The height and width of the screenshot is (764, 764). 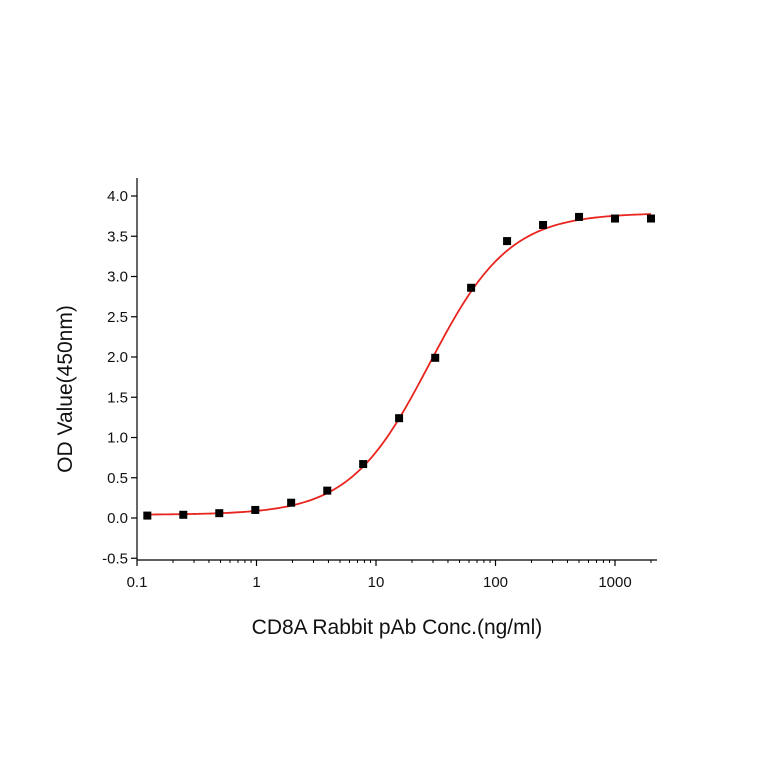 What do you see at coordinates (117, 236) in the screenshot?
I see `y-tick-label: 3.5` at bounding box center [117, 236].